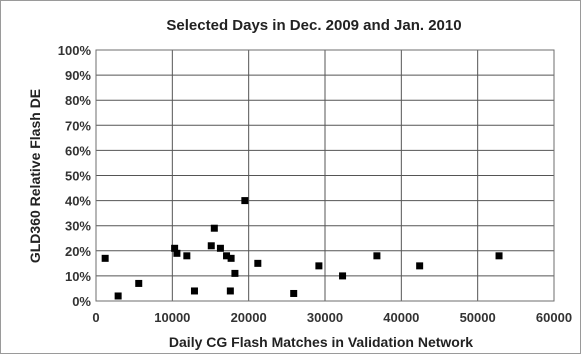 Image resolution: width=581 pixels, height=354 pixels. Describe the element at coordinates (78, 276) in the screenshot. I see `y-tick-label: 10%` at that location.